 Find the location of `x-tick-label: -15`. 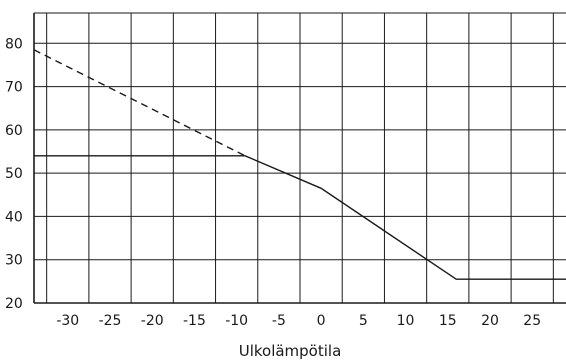

x-tick-label: -15 is located at coordinates (194, 321).